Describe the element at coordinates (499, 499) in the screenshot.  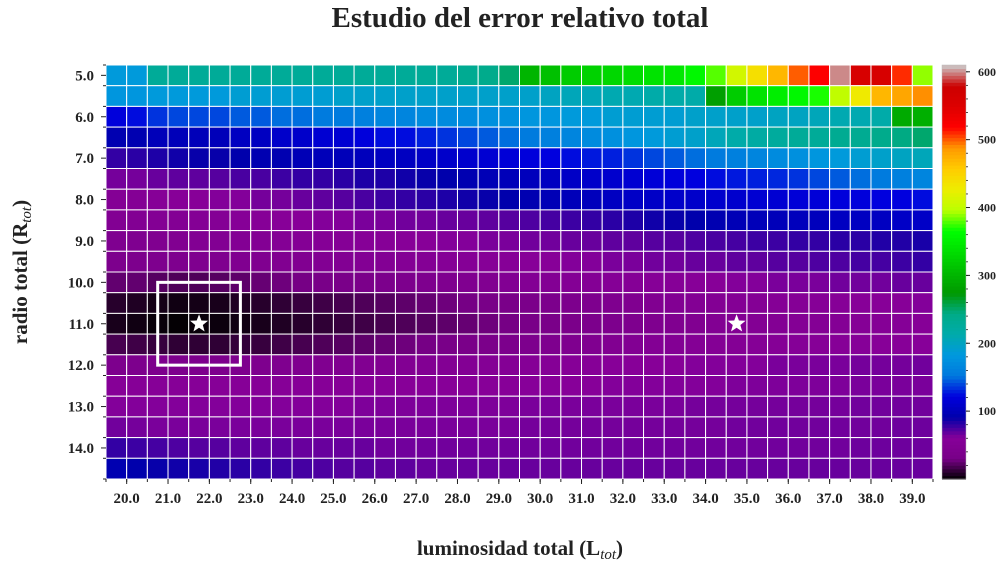
I see `x-tick-label: 29.0` at that location.